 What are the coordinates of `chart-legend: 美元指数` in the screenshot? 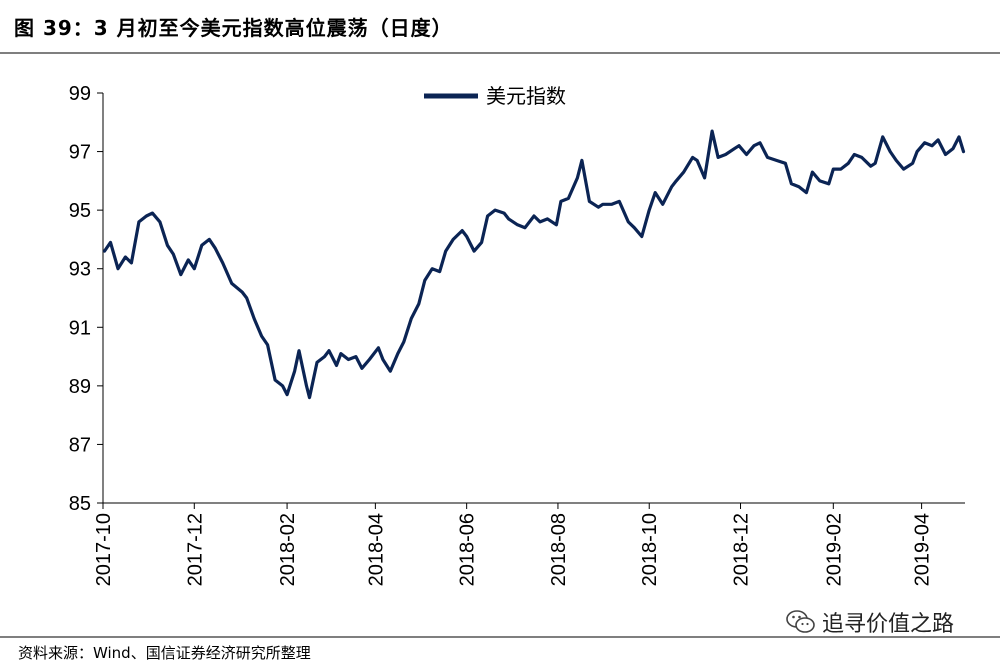 It's located at (495, 96).